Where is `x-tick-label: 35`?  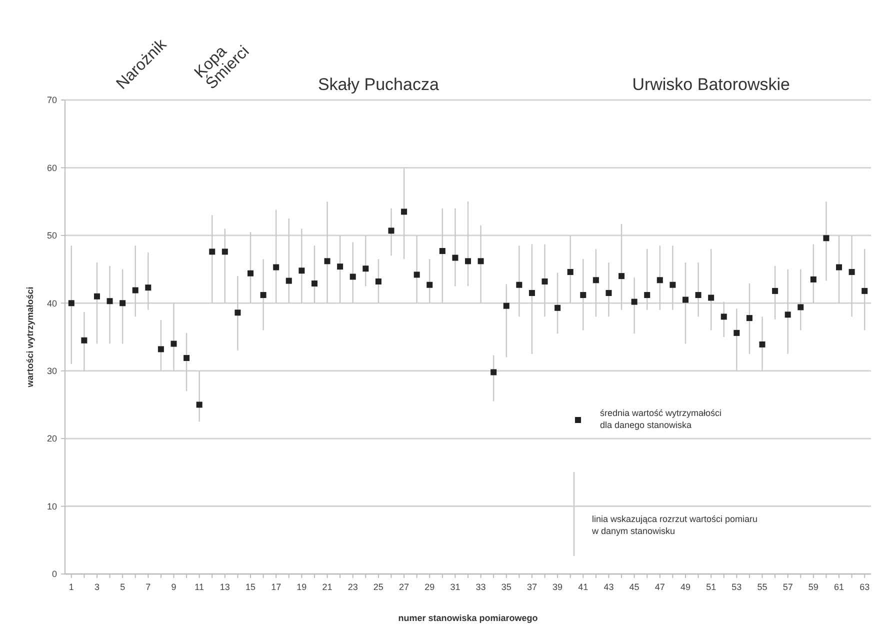
x-tick-label: 35 is located at coordinates (506, 587).